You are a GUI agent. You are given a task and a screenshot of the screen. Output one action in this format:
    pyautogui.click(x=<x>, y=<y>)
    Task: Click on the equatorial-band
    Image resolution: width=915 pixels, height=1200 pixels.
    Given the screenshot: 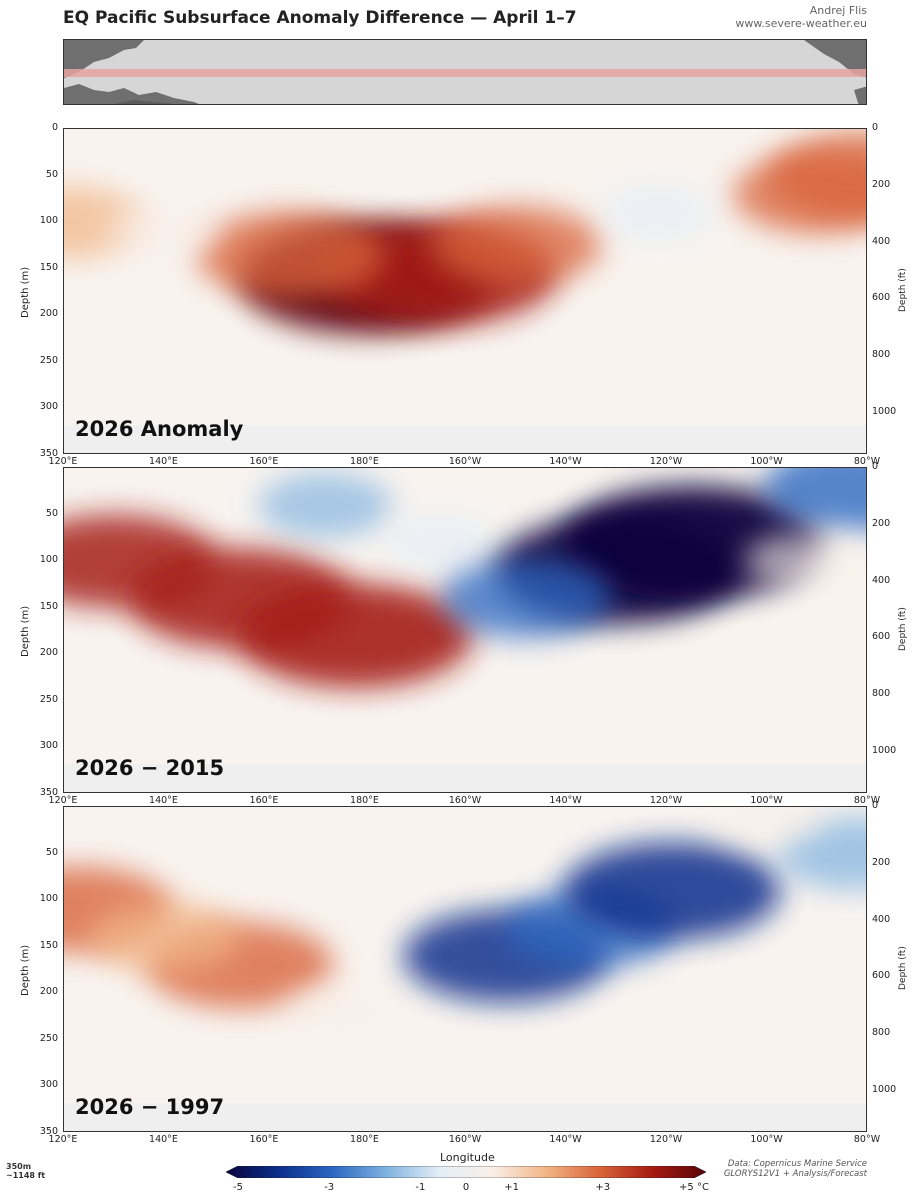 What is the action you would take?
    pyautogui.click(x=465, y=73)
    